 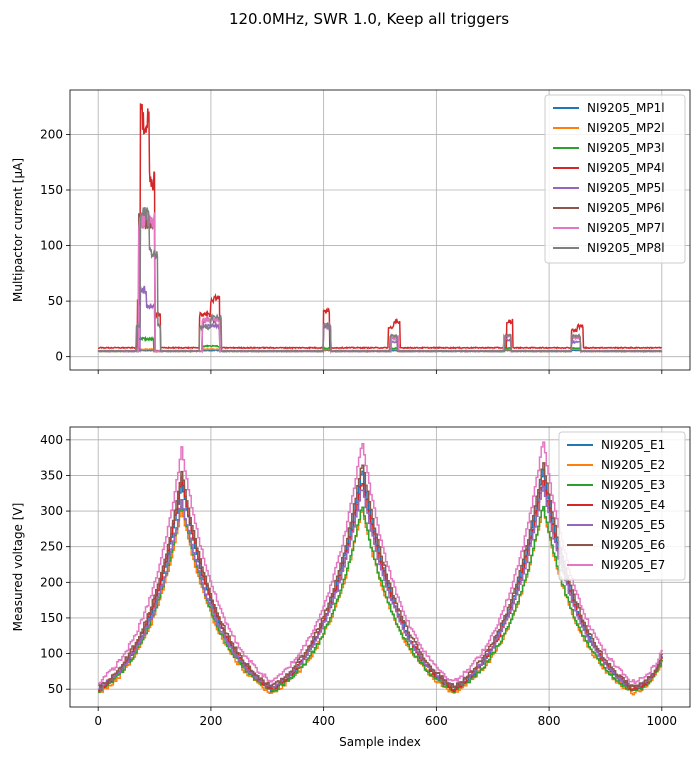 What do you see at coordinates (626, 168) in the screenshot?
I see `legend-entry: NI9205_MP4l` at bounding box center [626, 168].